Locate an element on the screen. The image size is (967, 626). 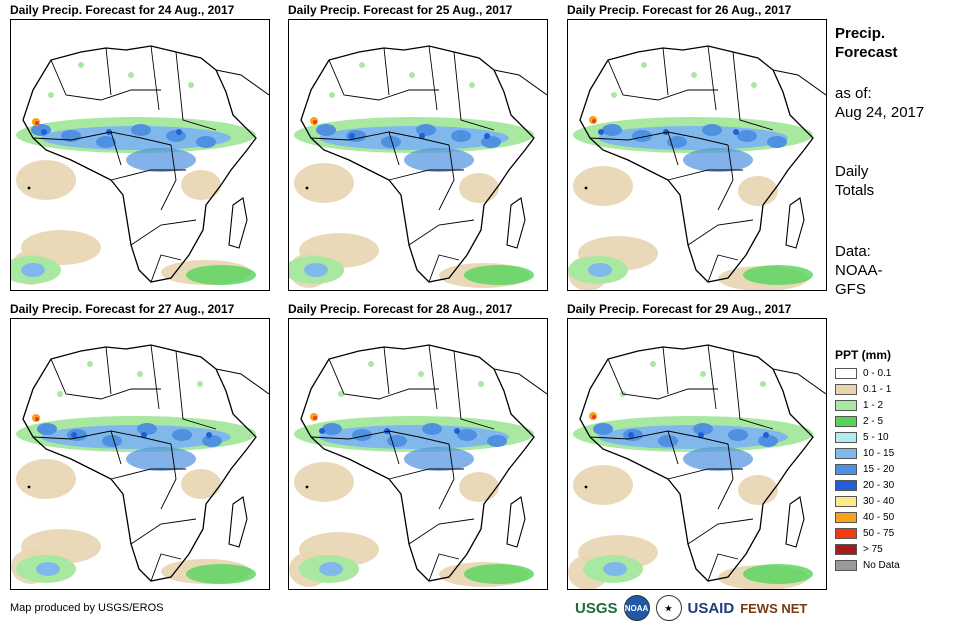
legend-label: 0.1 - 1 is located at coordinates (877, 389).